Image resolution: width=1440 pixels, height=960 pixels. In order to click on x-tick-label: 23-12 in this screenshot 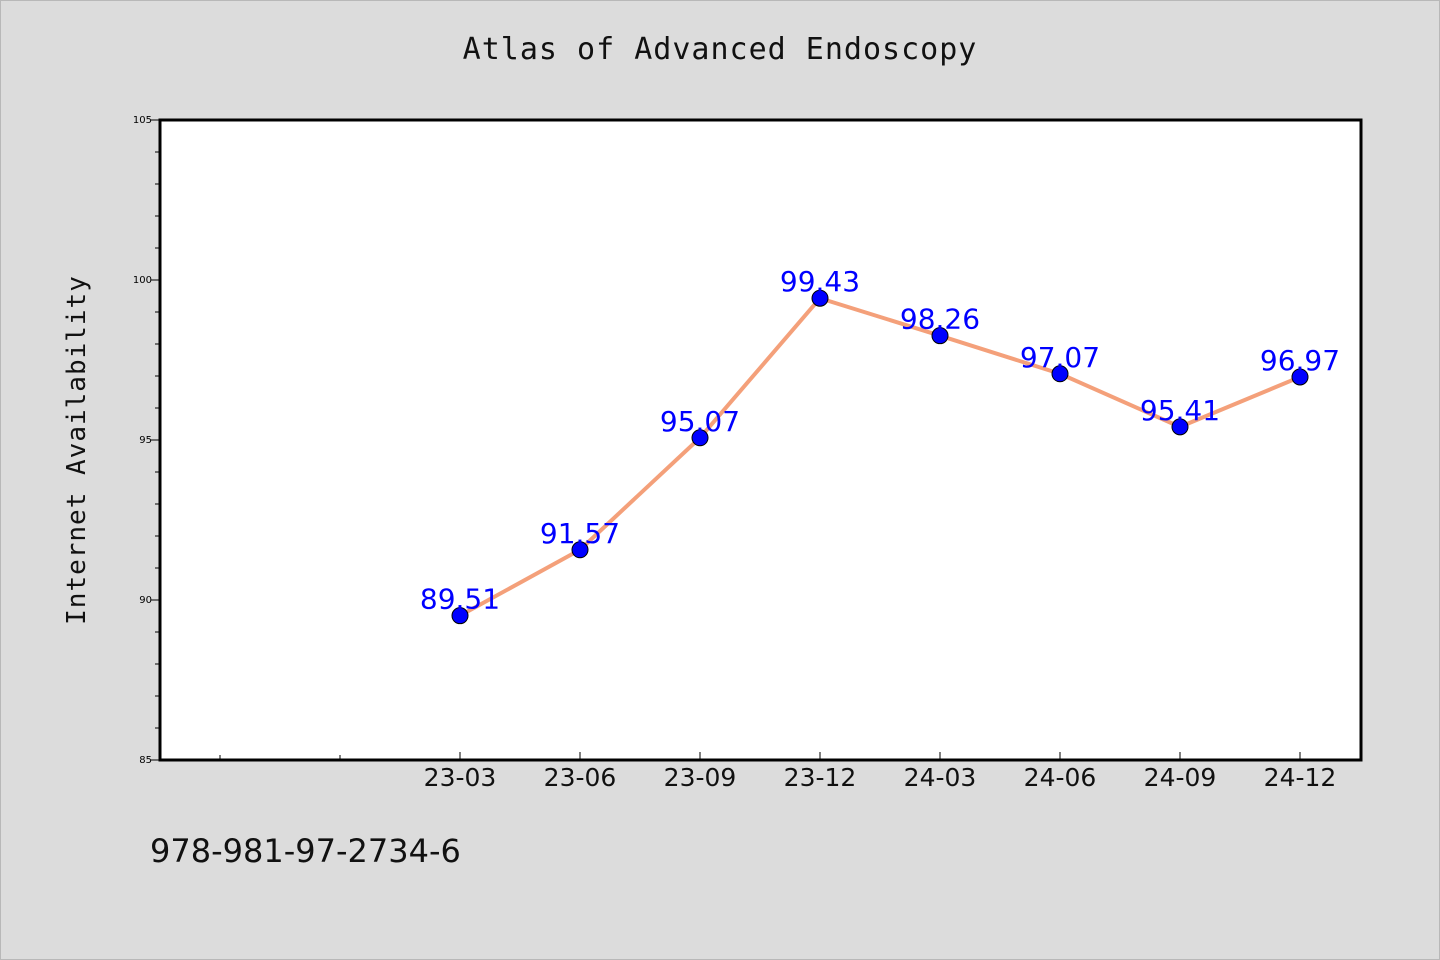, I will do `click(820, 777)`.